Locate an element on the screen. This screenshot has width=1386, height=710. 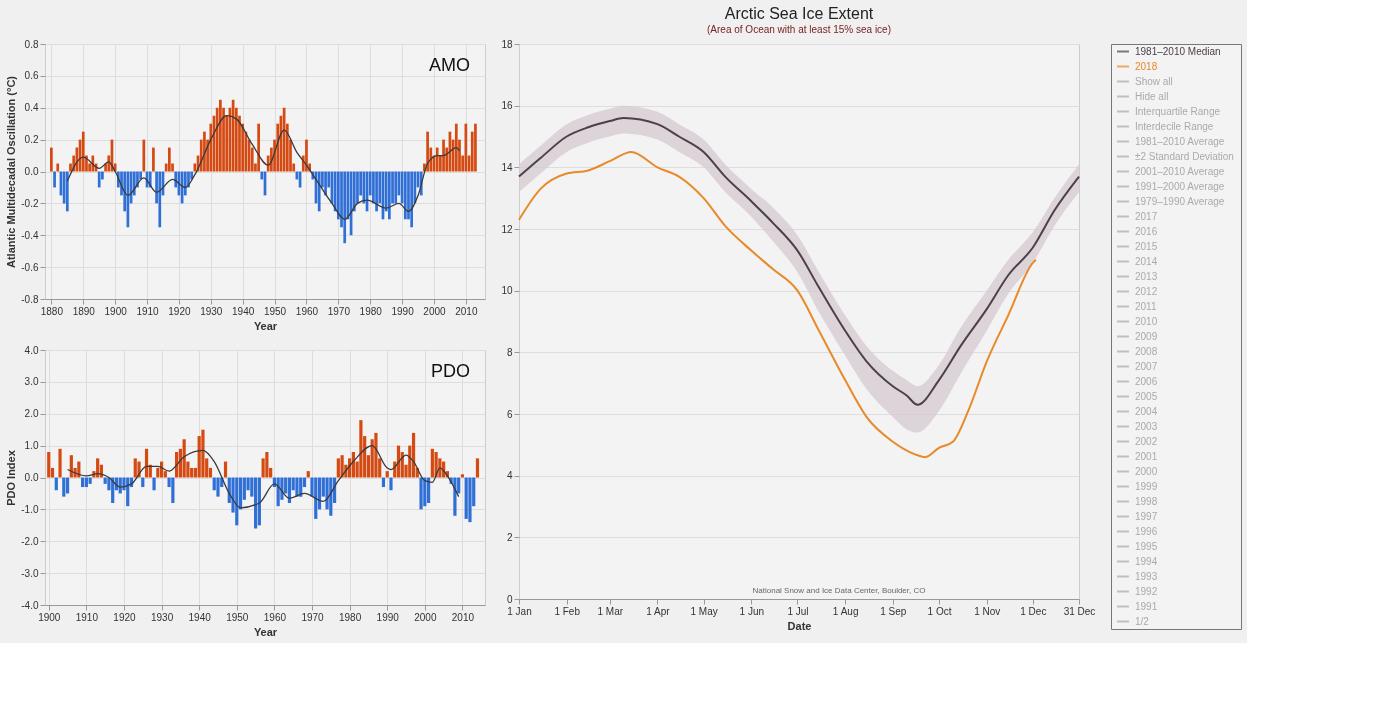
text: 2016 is located at coordinates (1146, 231).